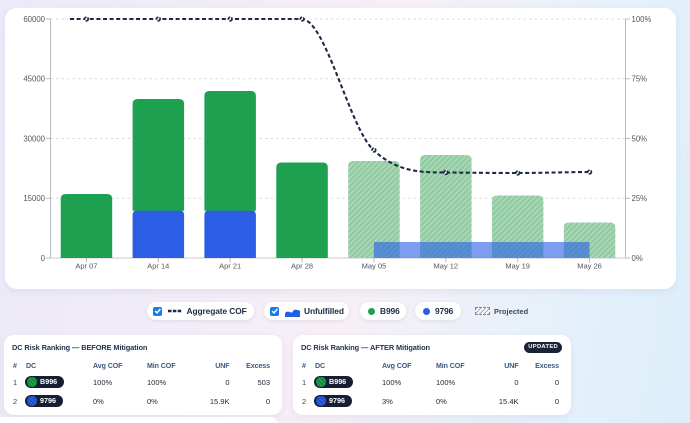  What do you see at coordinates (640, 198) in the screenshot?
I see `svg-text: 25%` at bounding box center [640, 198].